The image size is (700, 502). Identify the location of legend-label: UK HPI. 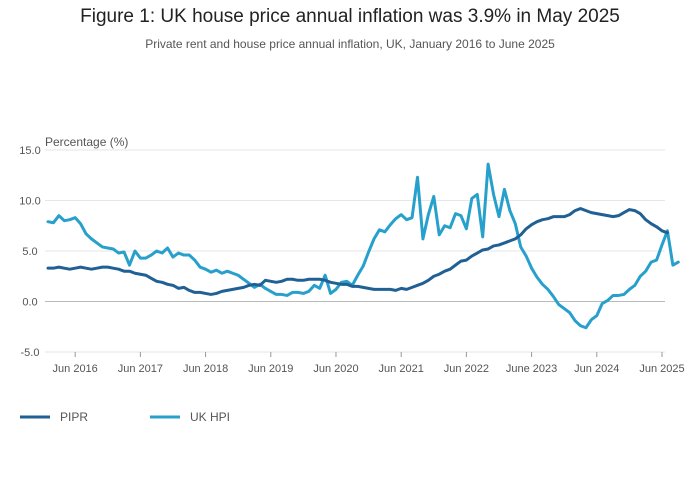
(210, 417).